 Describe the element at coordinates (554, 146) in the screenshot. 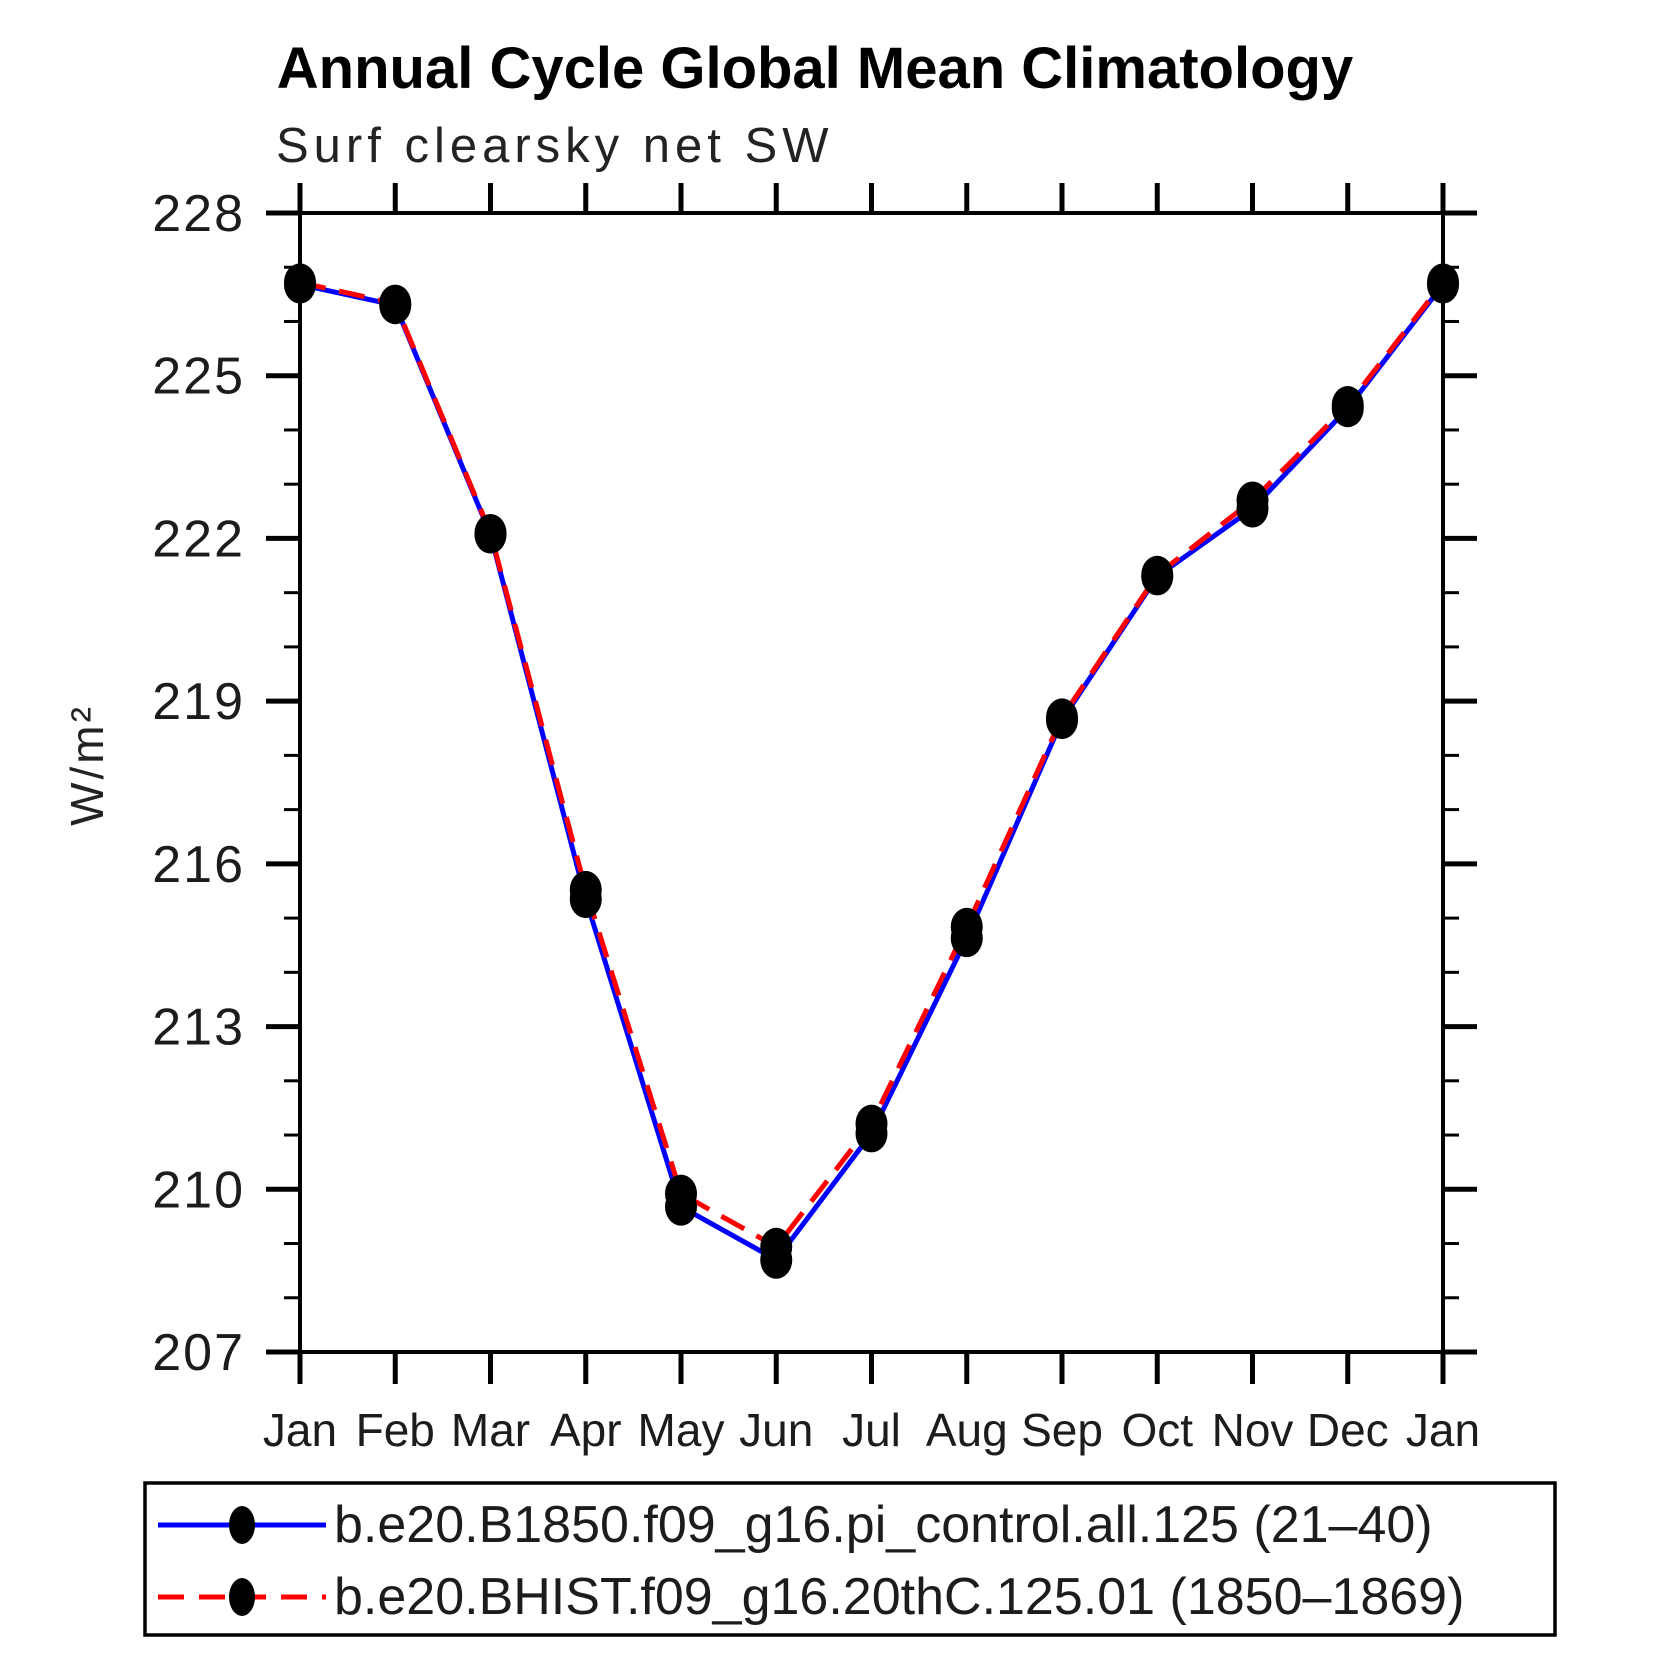

I see `chart-subtitle: Surf clearsky net SW` at that location.